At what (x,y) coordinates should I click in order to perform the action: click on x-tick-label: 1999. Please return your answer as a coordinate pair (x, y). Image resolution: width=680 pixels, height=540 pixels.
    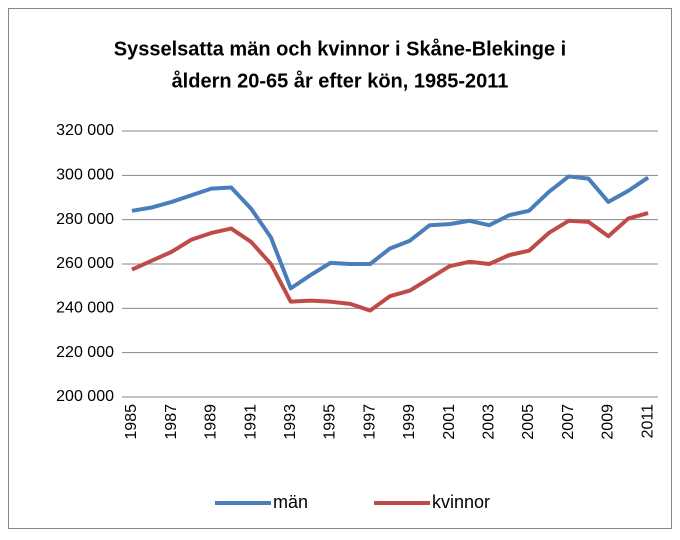
    Looking at the image, I should click on (409, 422).